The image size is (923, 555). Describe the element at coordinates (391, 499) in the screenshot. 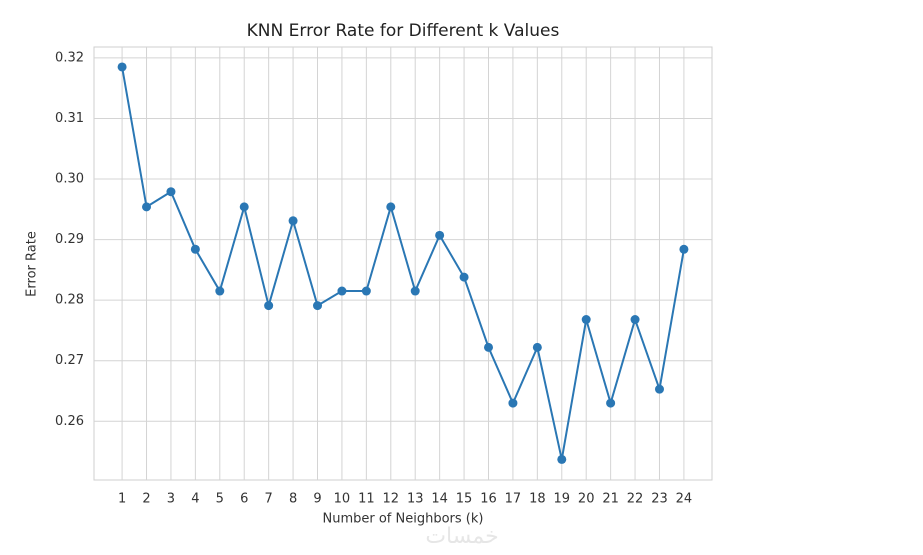

I see `x-tick-label: 12` at that location.